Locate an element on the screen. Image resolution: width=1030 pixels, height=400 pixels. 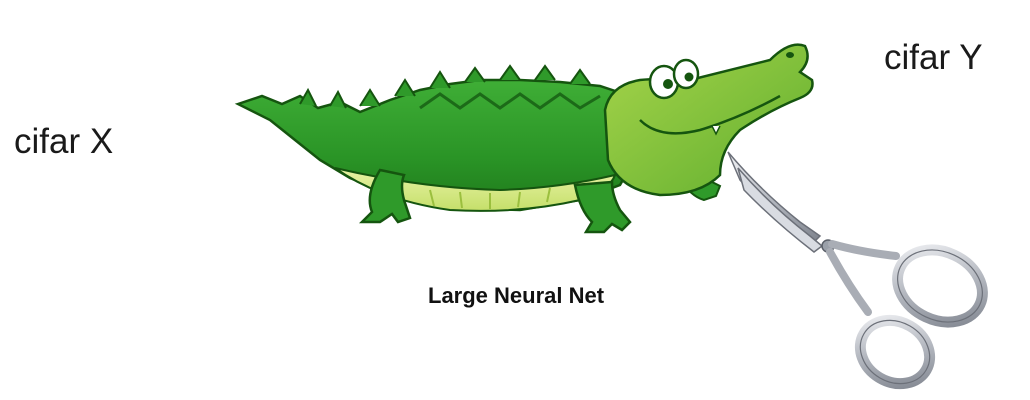
network-caption: Large Neural Net is located at coordinates (516, 295).